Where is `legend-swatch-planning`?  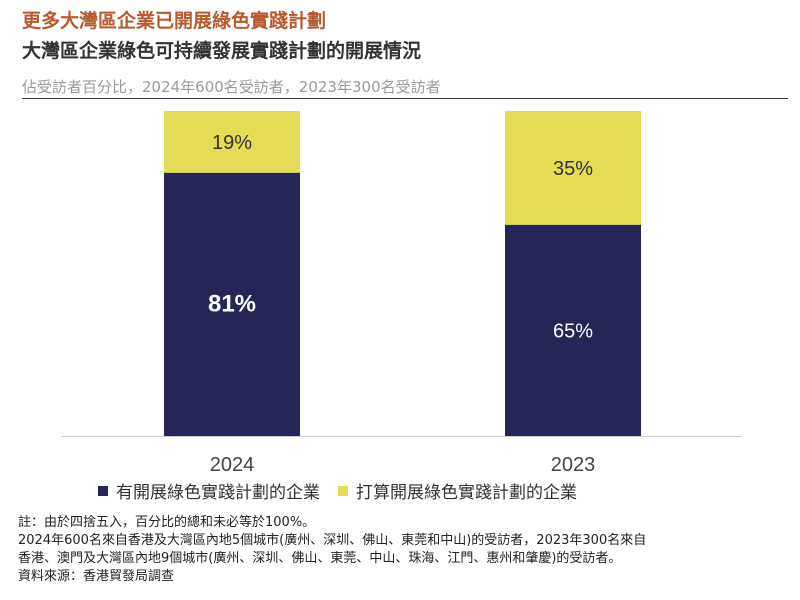 legend-swatch-planning is located at coordinates (343, 490).